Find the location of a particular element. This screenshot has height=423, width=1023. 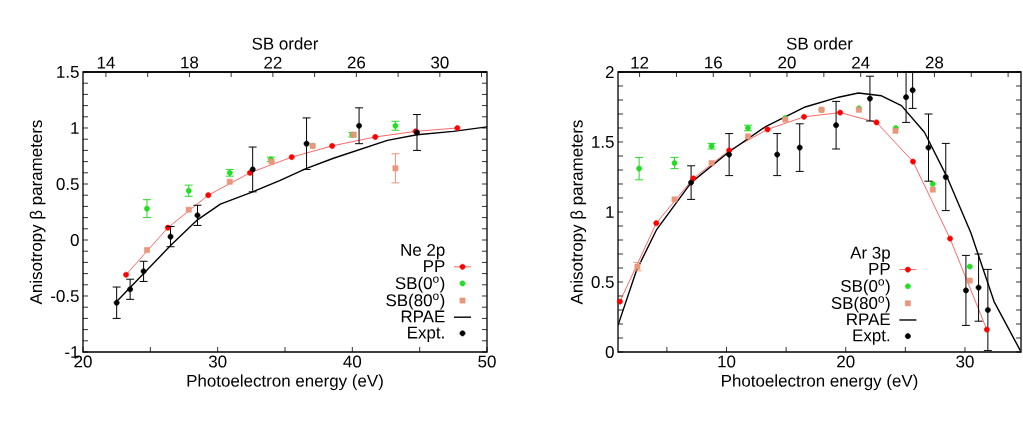

x-tick-label: 10 is located at coordinates (727, 361).